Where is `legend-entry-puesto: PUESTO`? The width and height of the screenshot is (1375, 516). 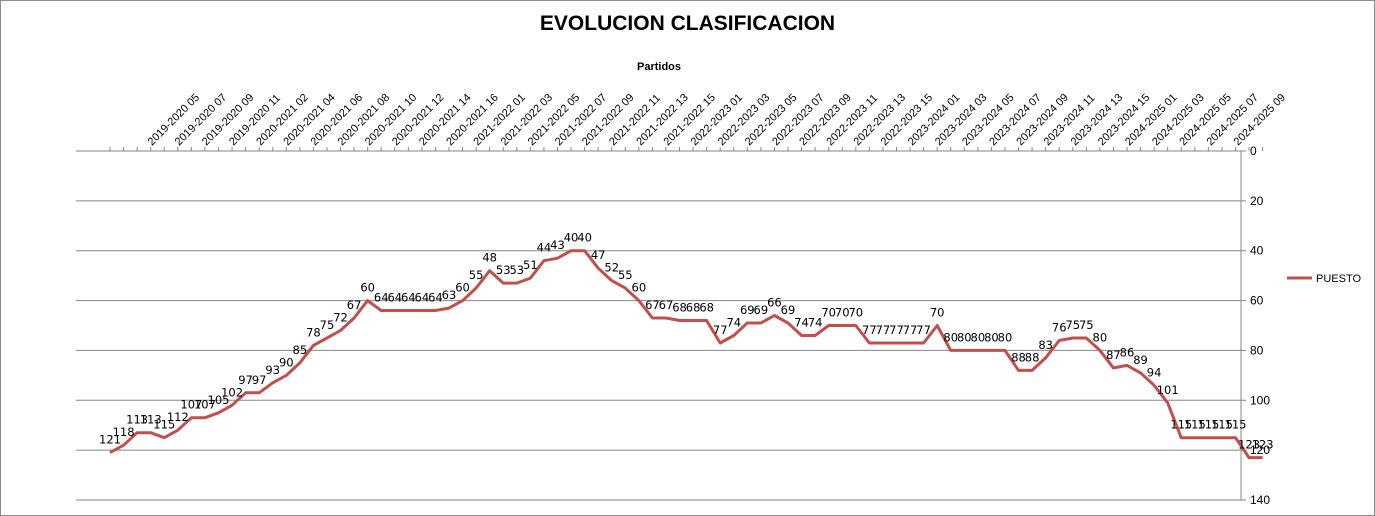 legend-entry-puesto: PUESTO is located at coordinates (1338, 279).